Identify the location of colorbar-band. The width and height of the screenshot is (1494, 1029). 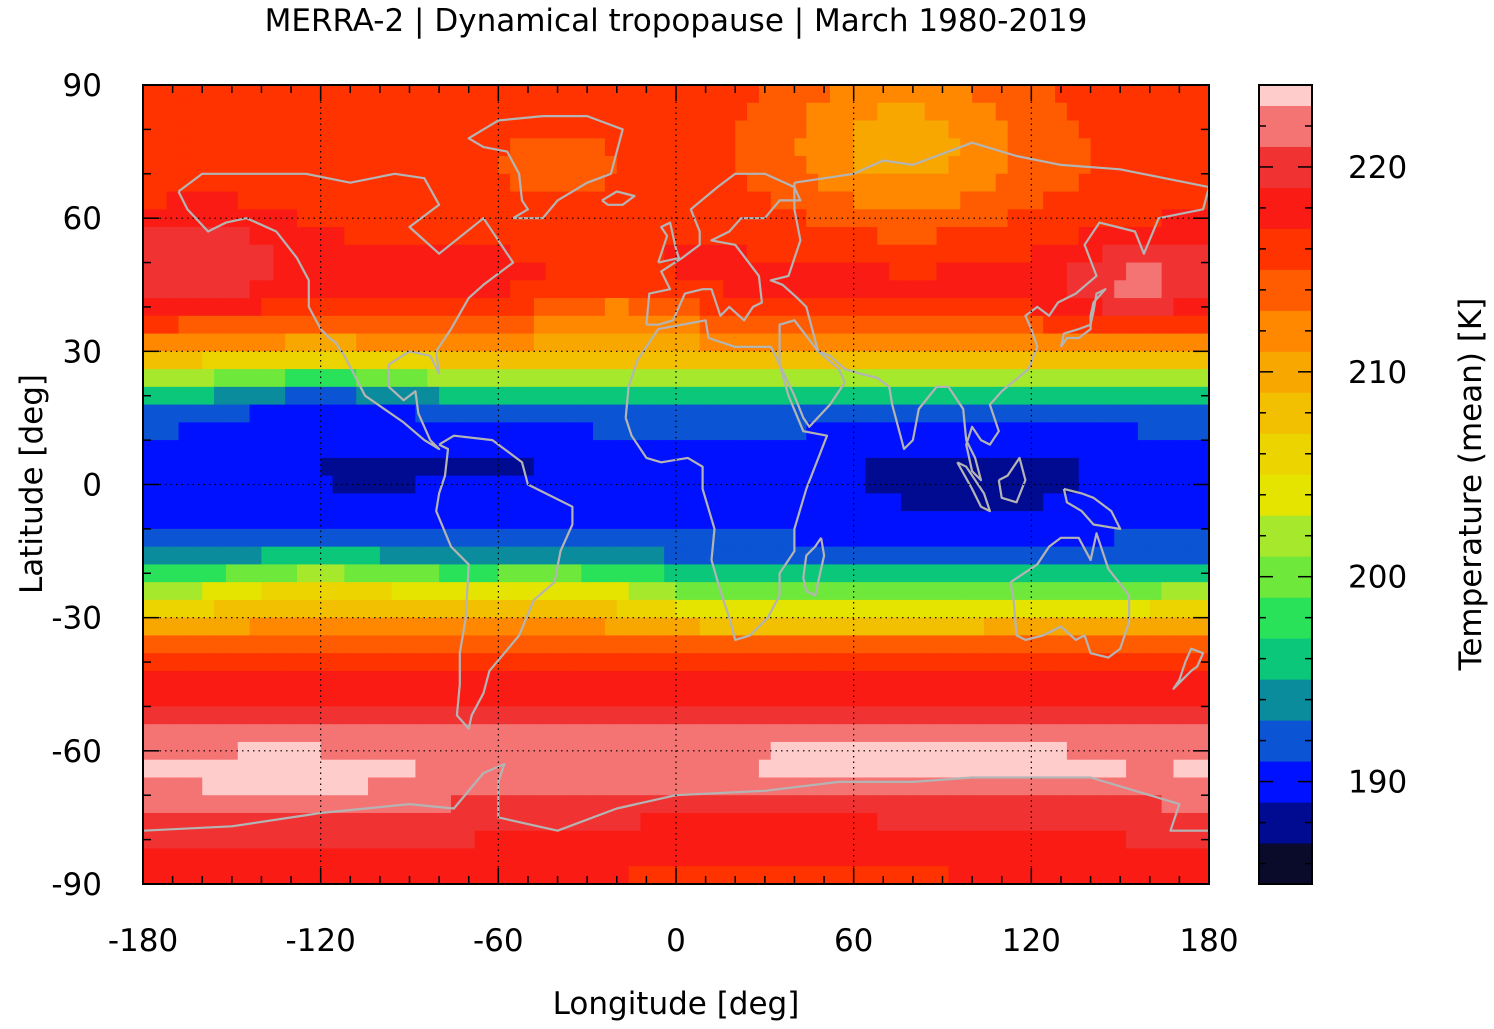
(1285, 413).